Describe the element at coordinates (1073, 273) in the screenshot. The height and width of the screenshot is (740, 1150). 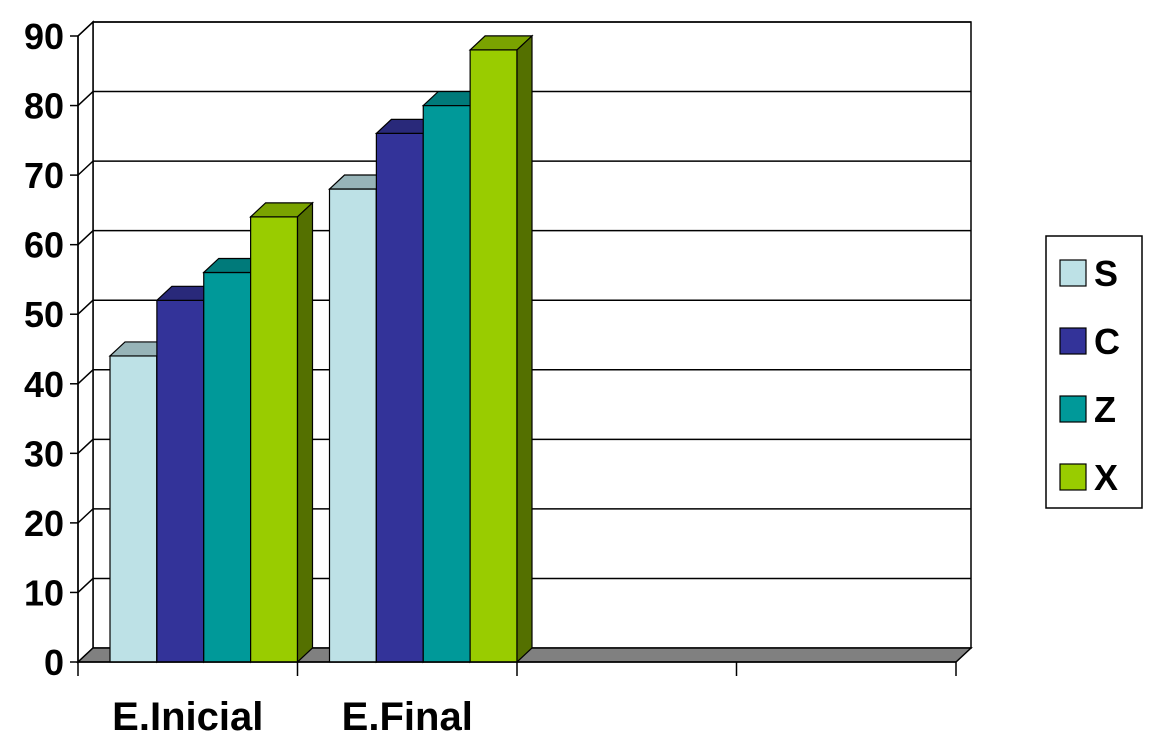
I see `legend-swatch-s` at that location.